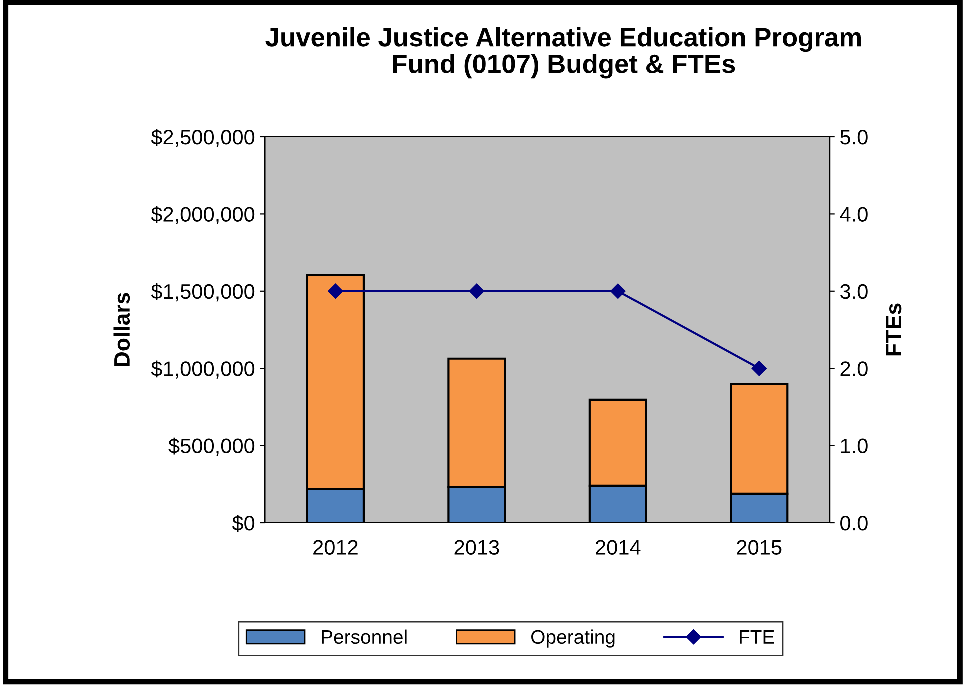  I want to click on x-tick-label: 2014, so click(618, 547).